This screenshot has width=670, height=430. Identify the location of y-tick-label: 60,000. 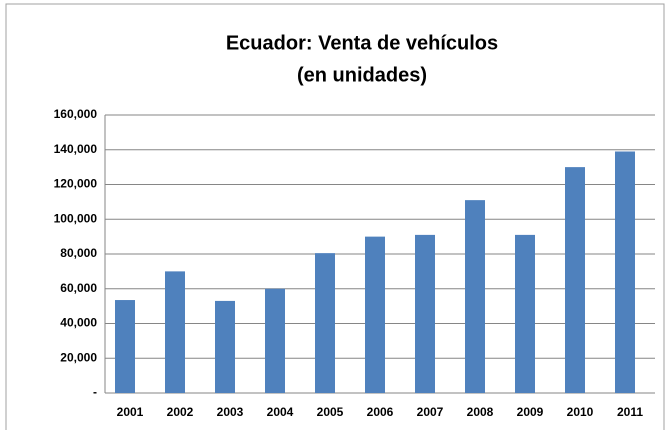
(78, 288).